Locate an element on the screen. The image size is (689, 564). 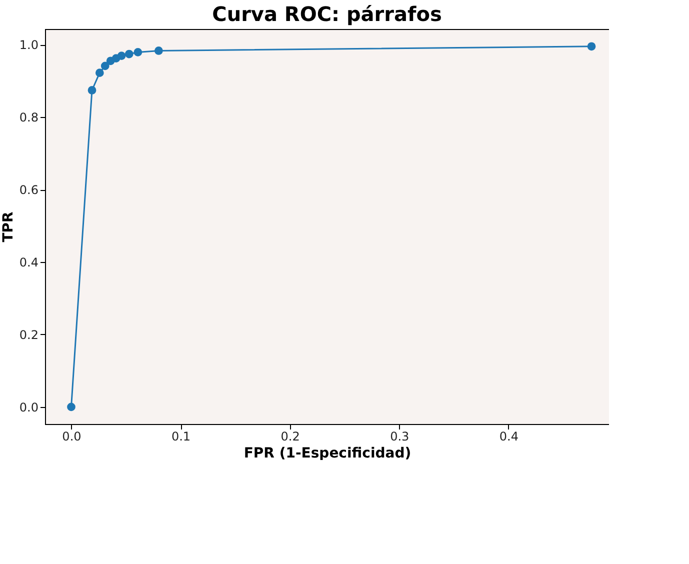
y-tick-label: 0.8 is located at coordinates (28, 117).